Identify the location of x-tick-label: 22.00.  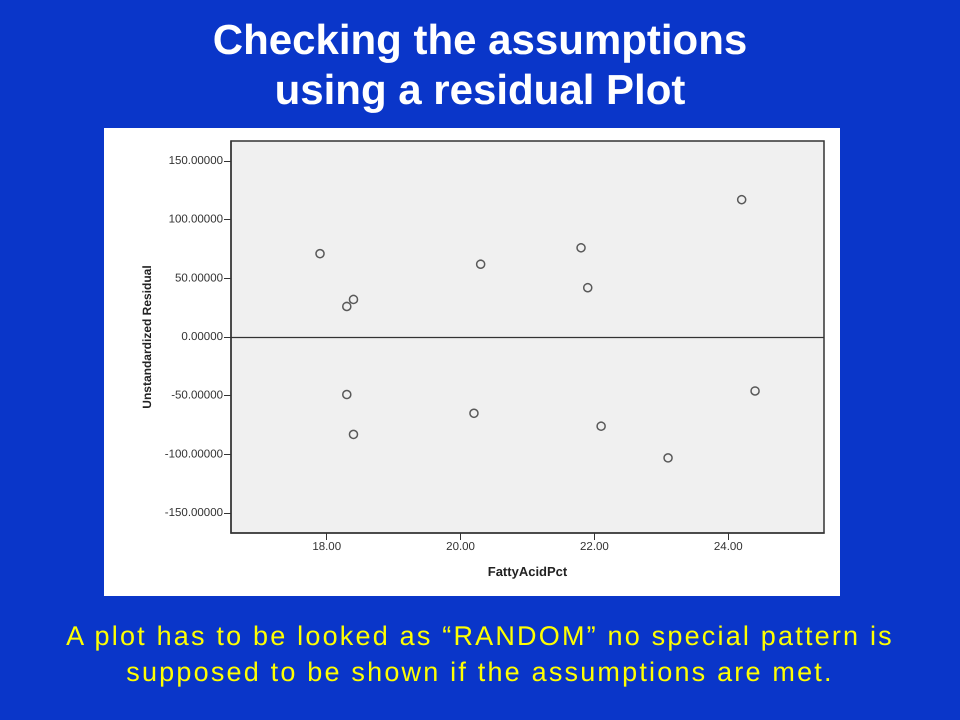
(594, 547).